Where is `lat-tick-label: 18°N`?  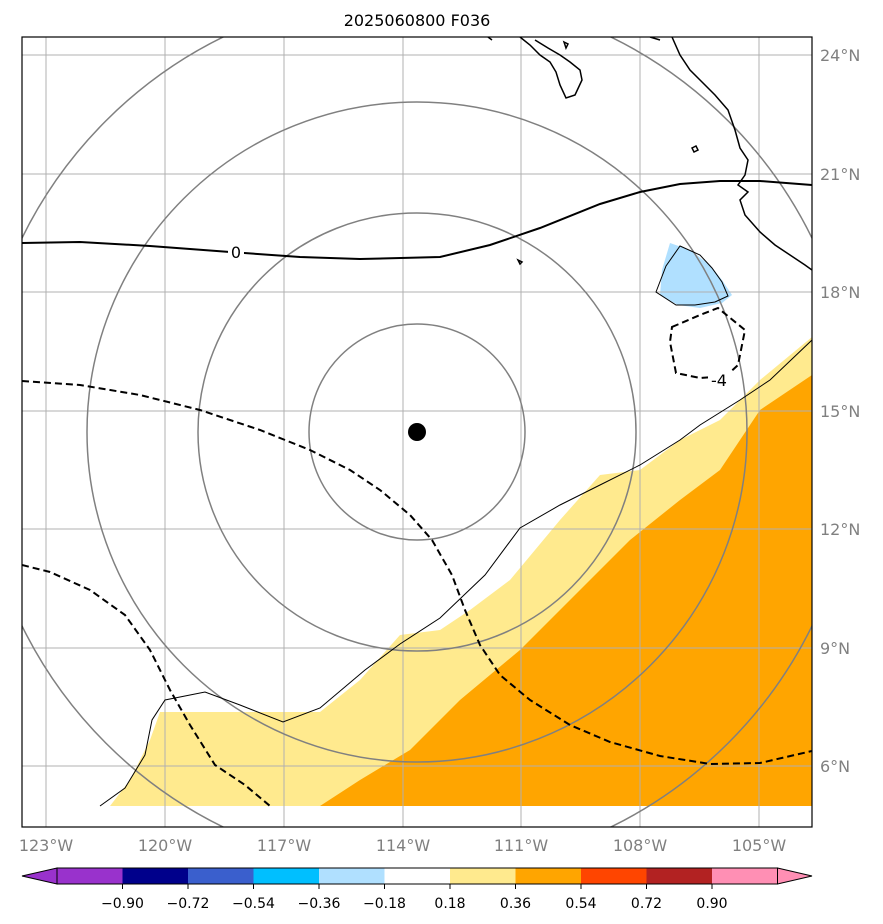
lat-tick-label: 18°N is located at coordinates (840, 292).